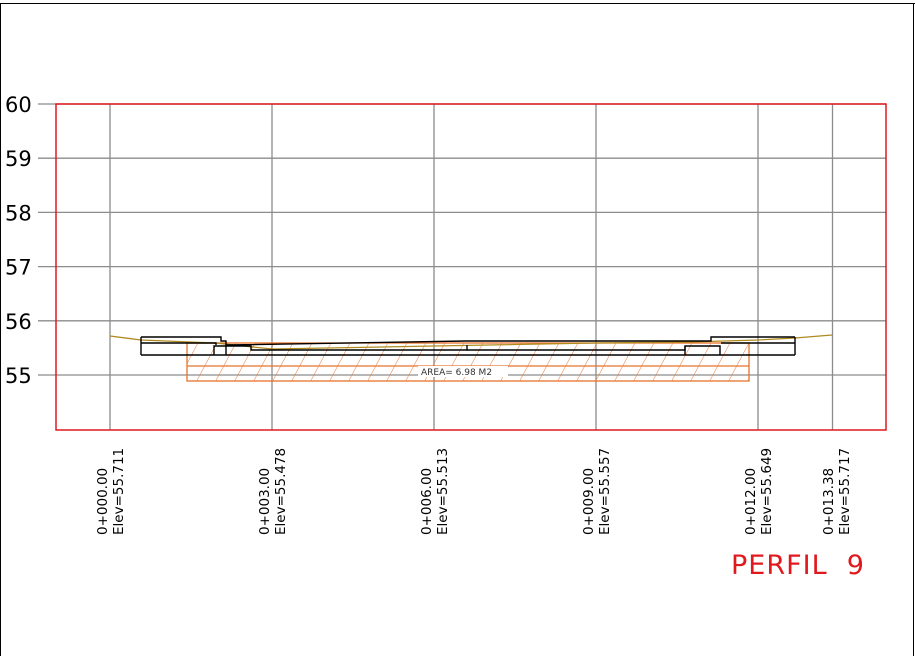  I want to click on elevation-label: 55, so click(18, 376).